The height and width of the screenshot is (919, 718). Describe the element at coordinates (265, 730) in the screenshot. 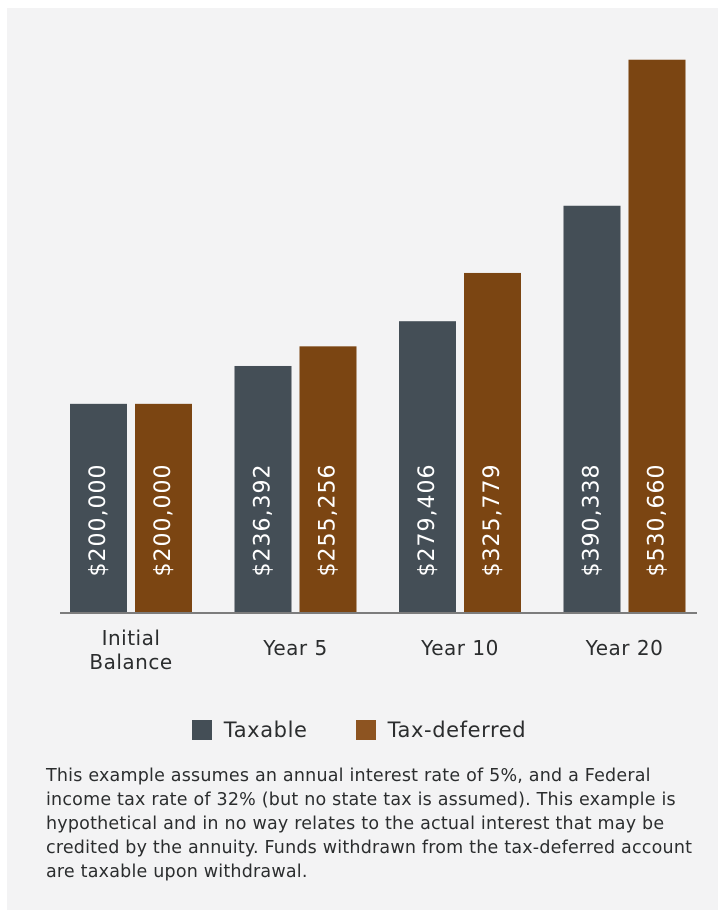

I see `legend-label-taxable: Taxable` at that location.